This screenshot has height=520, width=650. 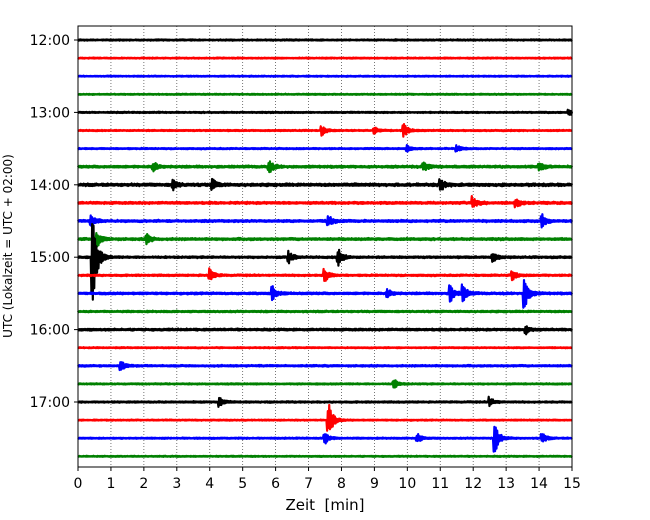 What do you see at coordinates (473, 484) in the screenshot?
I see `x-tick-label: 12` at bounding box center [473, 484].